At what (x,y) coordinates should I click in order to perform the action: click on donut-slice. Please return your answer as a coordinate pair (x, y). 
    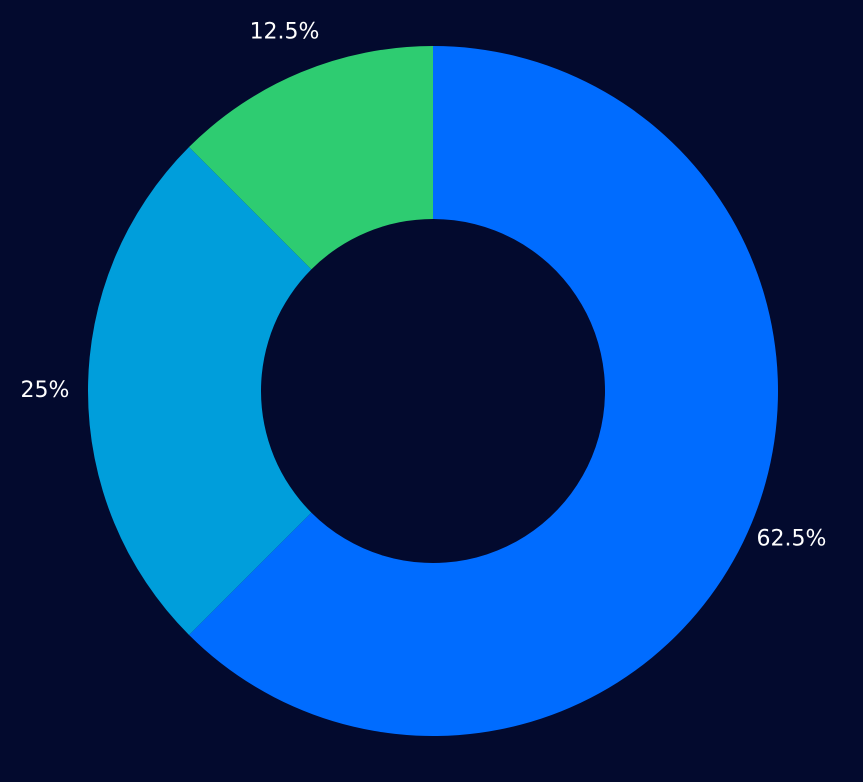
    Looking at the image, I should click on (311, 158).